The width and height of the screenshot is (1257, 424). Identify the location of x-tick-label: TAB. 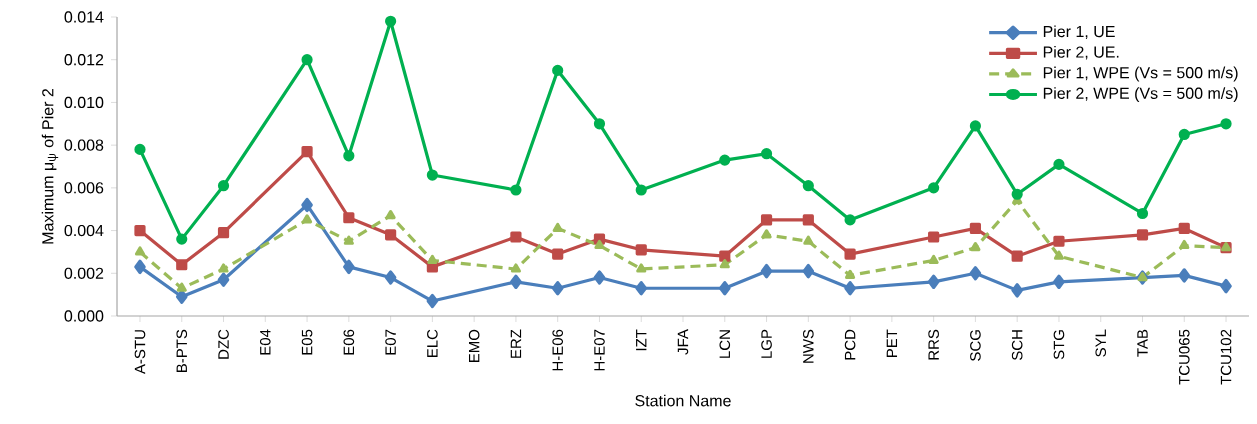
(1142, 343).